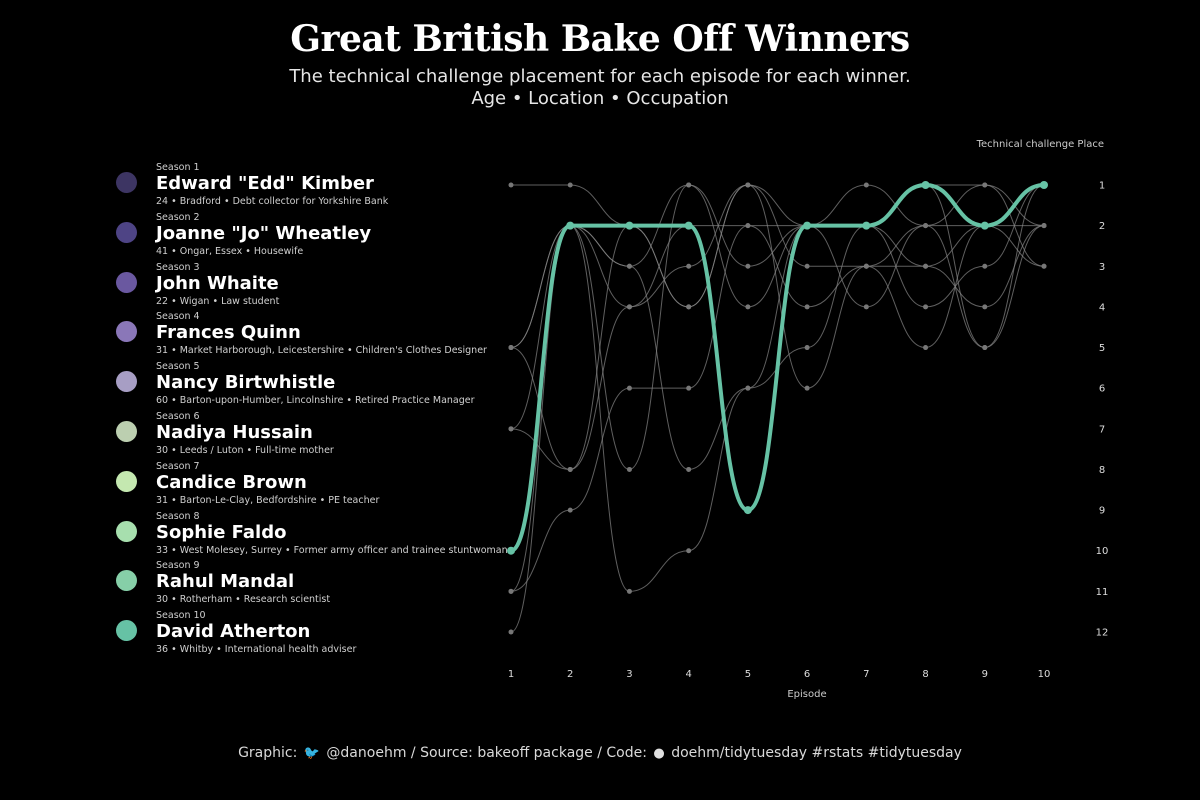  I want to click on y-tick-label: 3, so click(1102, 267).